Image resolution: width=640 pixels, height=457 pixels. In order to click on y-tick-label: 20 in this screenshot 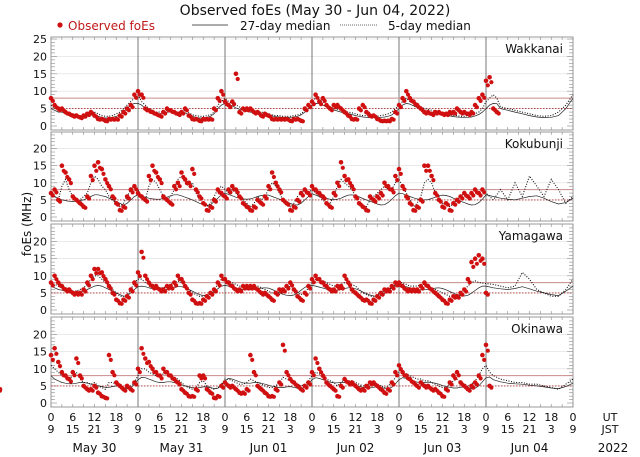, I will do `click(40, 149)`.